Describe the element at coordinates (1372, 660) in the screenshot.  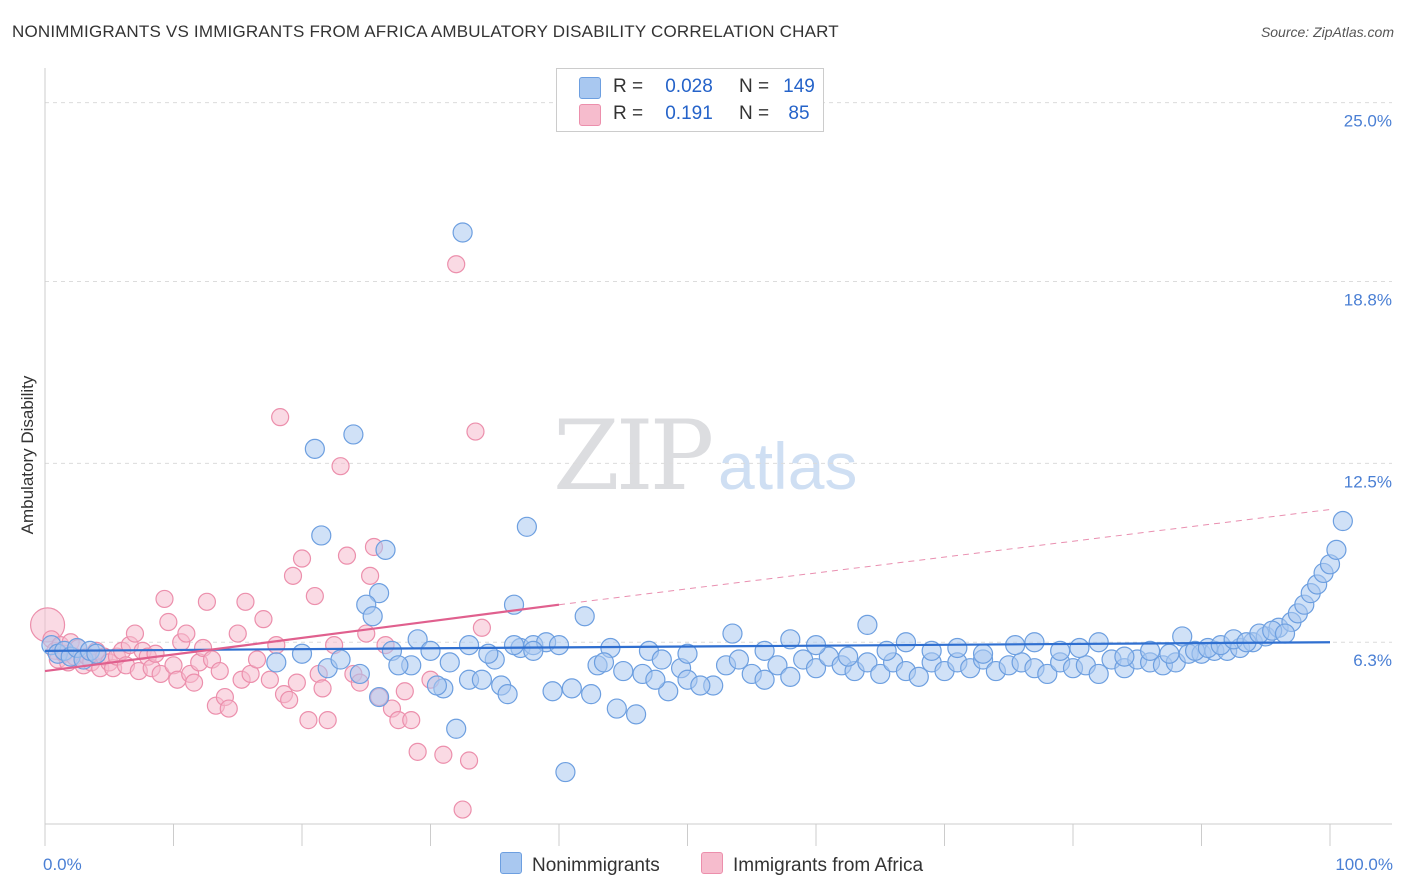
I see `y-tick-label: 6.3%` at that location.